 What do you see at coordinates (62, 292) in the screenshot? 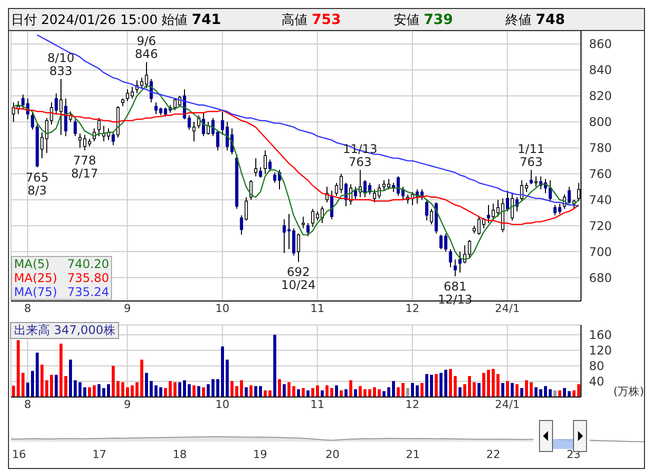
I see `text: MA(75) 735.24` at bounding box center [62, 292].